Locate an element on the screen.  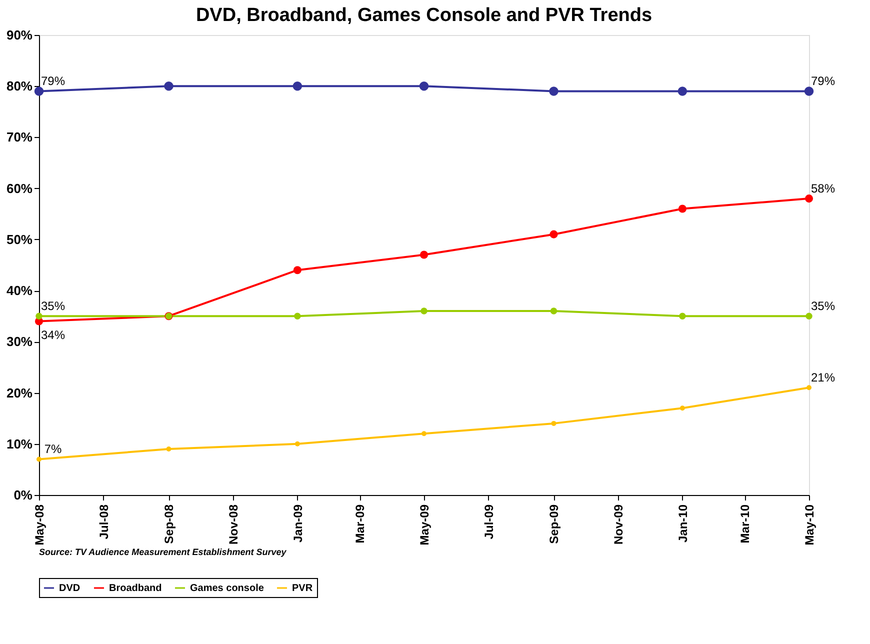
x-tick-label: Jul-08 is located at coordinates (103, 522).